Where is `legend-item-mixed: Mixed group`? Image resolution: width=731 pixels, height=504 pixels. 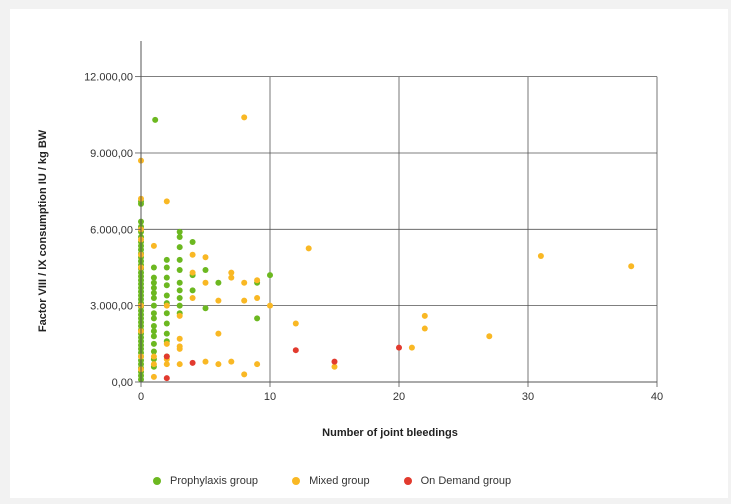 legend-item-mixed: Mixed group is located at coordinates (331, 481).